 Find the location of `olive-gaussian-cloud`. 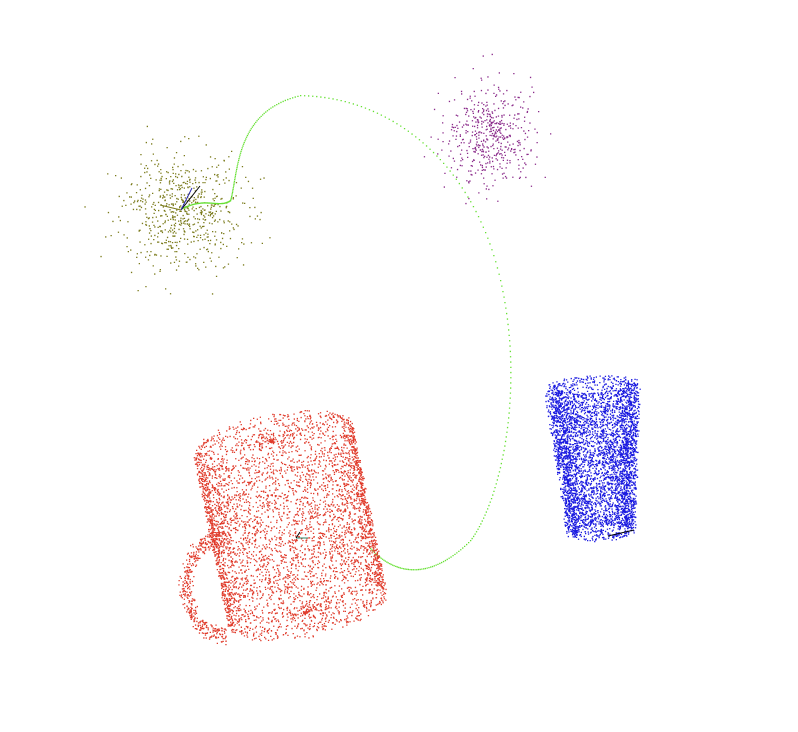

olive-gaussian-cloud is located at coordinates (177, 210).